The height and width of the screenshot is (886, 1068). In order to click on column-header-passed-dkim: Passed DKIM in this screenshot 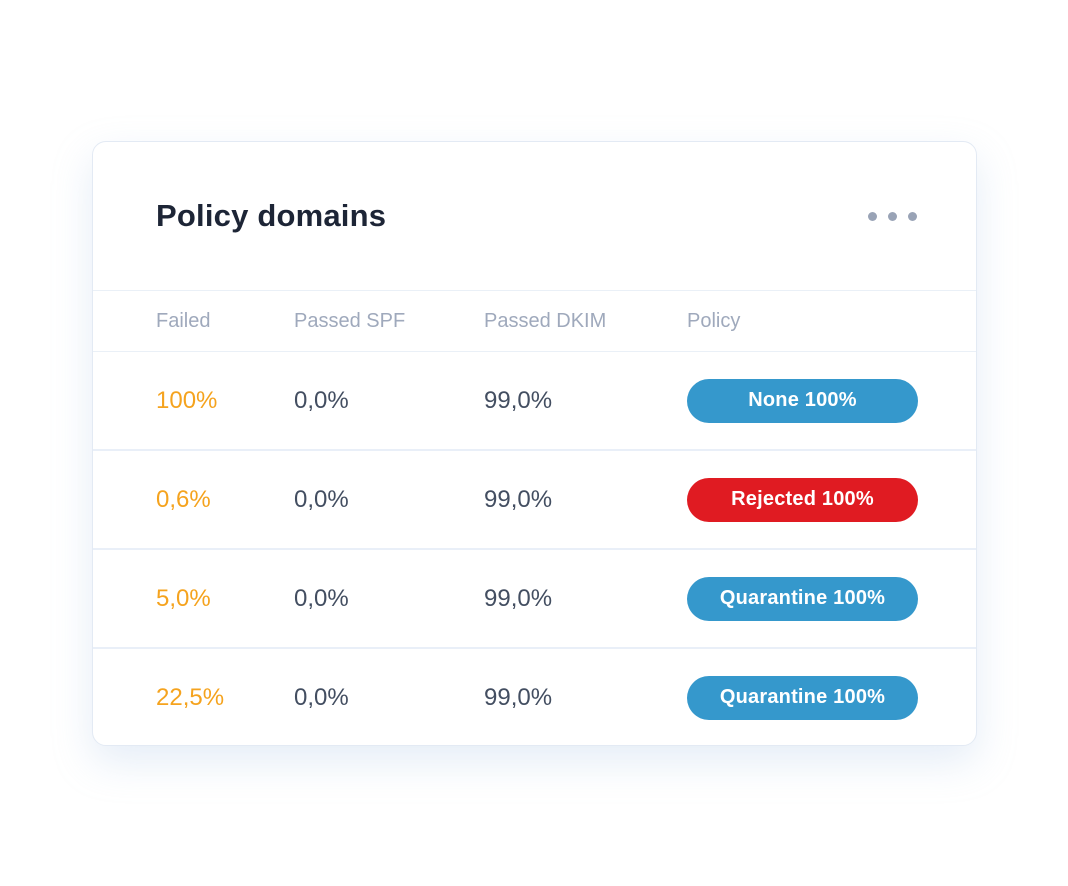, I will do `click(545, 320)`.